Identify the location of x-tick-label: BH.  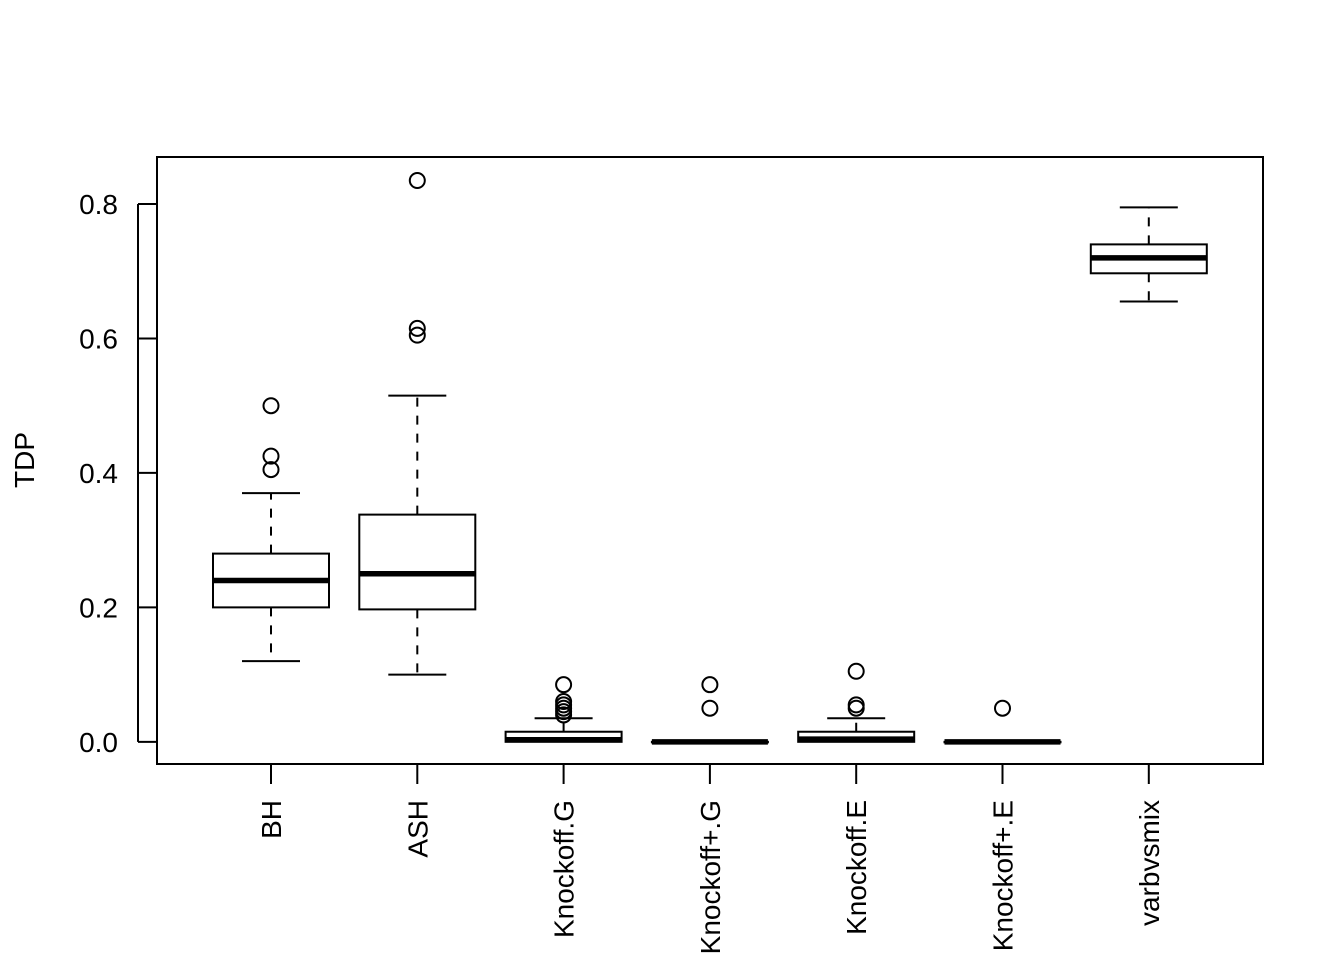
(271, 819).